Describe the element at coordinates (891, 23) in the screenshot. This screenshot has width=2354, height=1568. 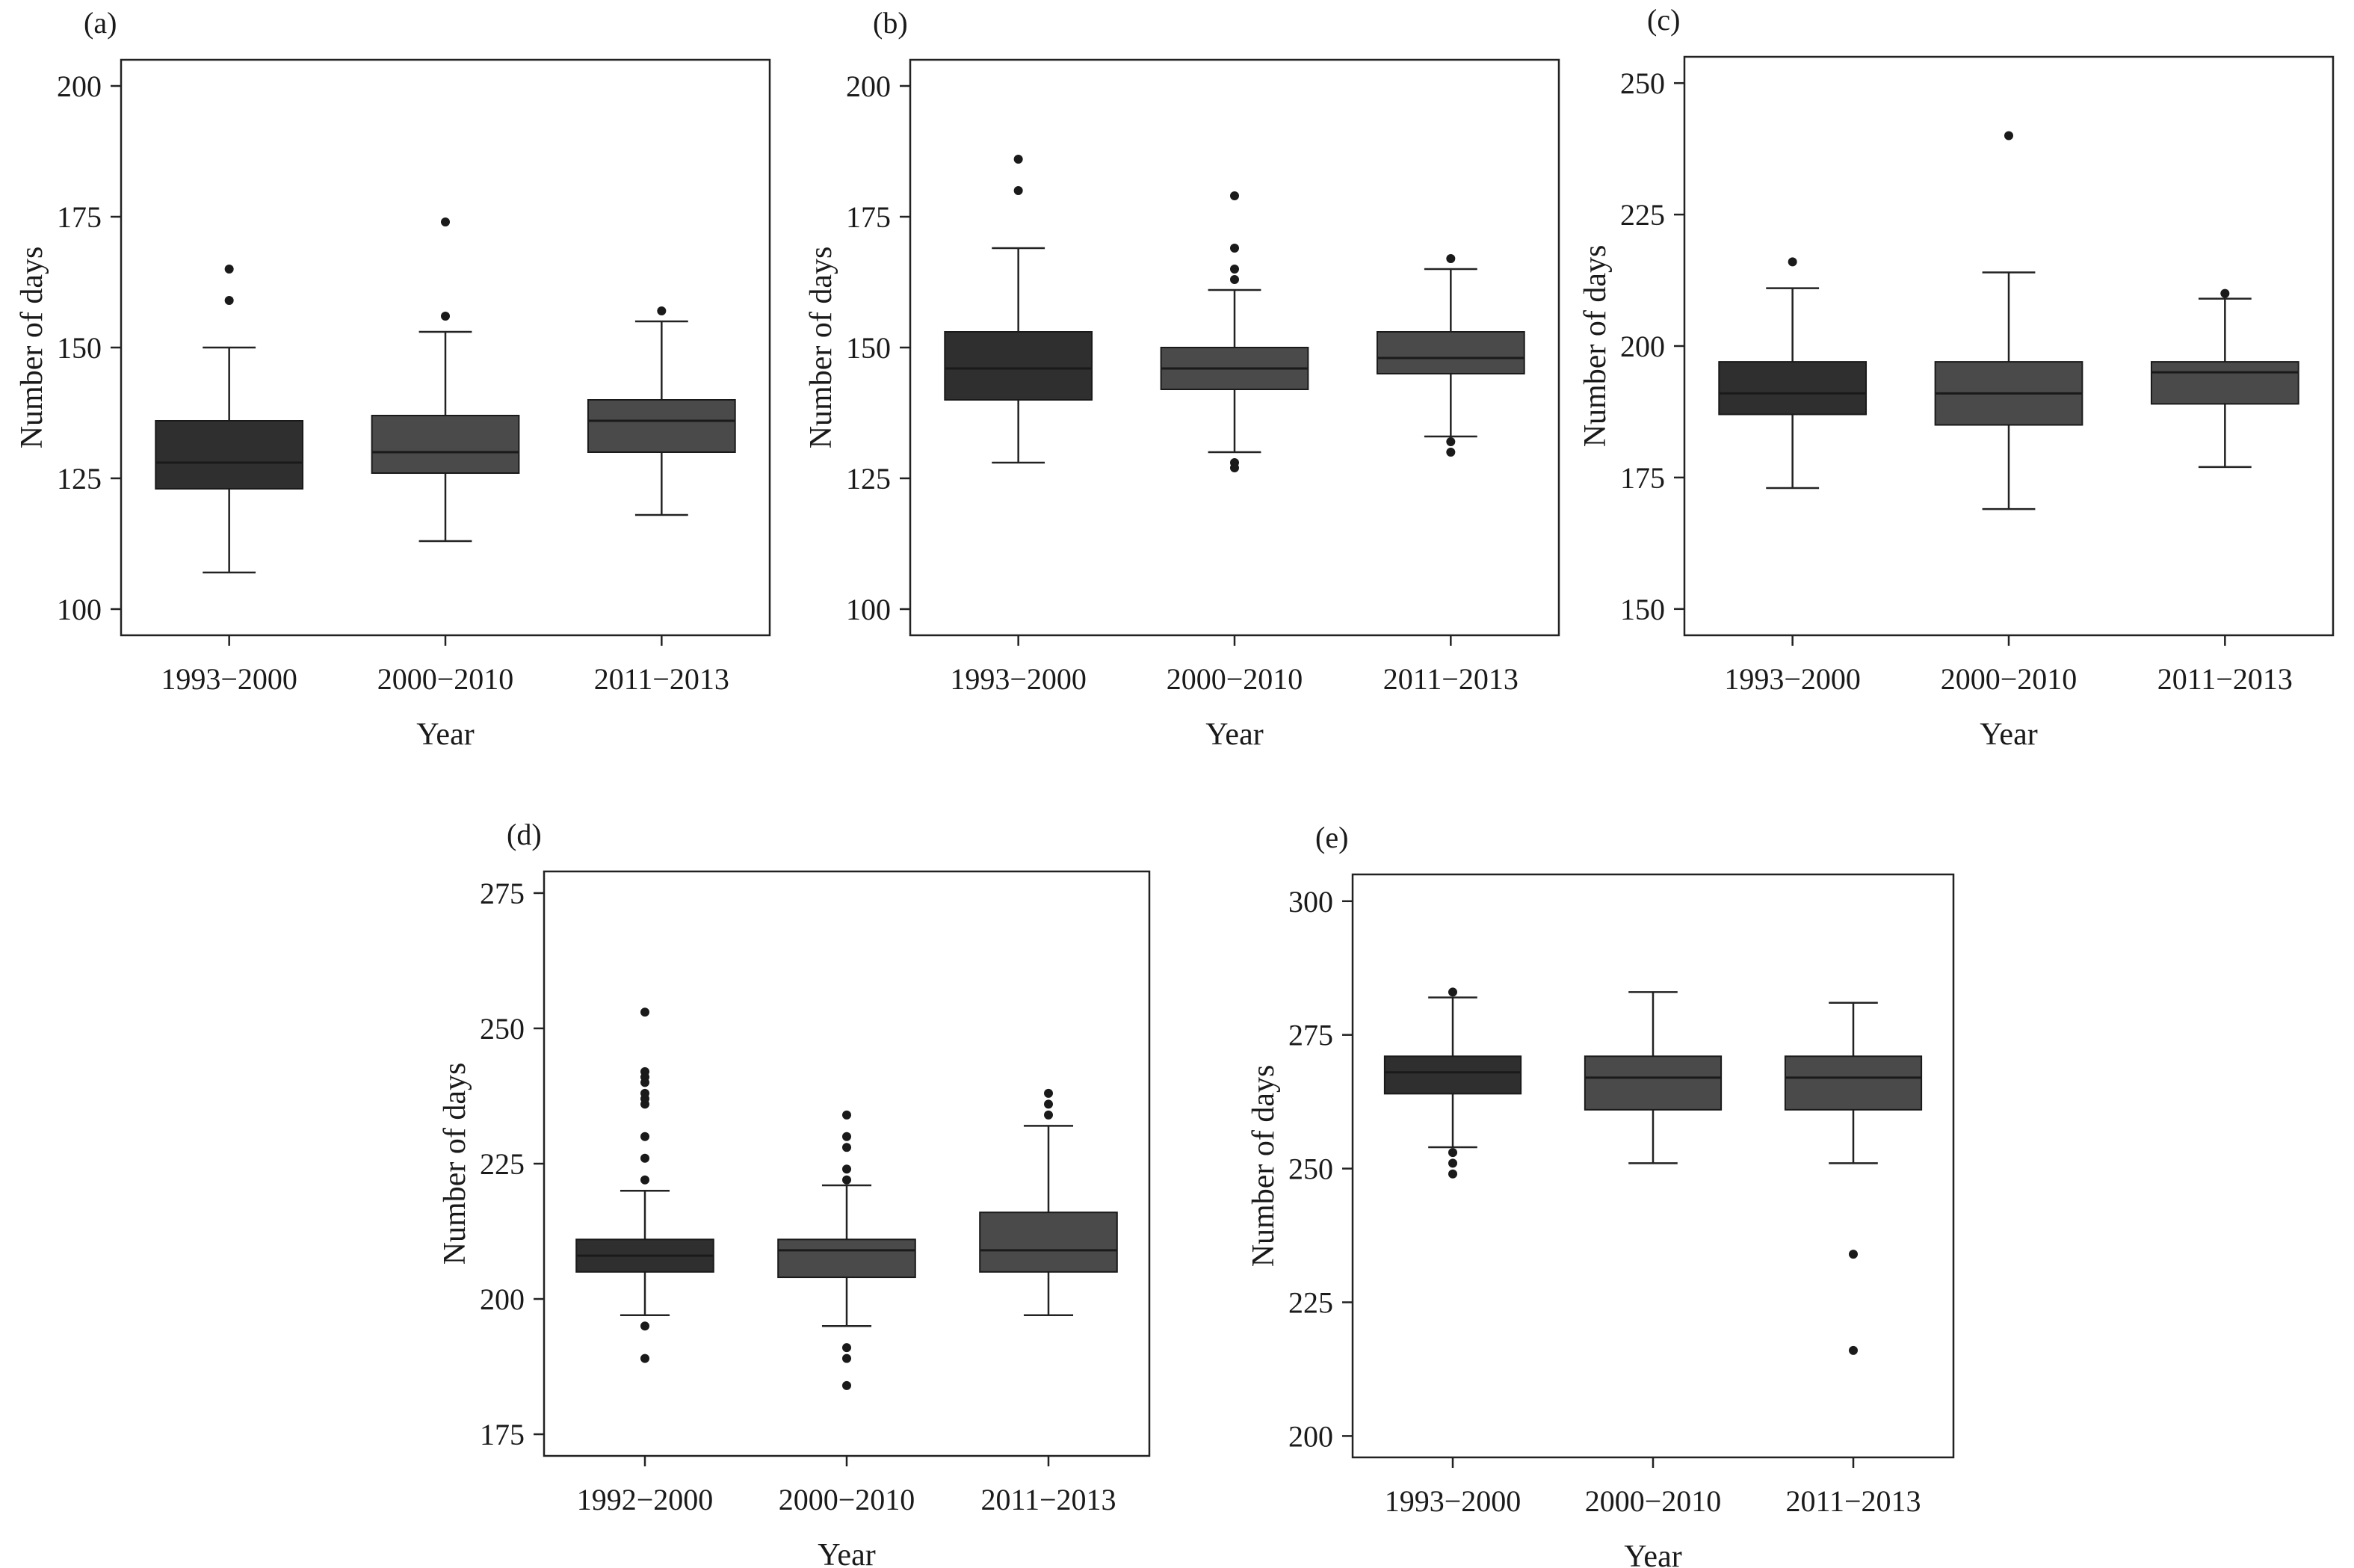
I see `panel-label: (b)` at that location.